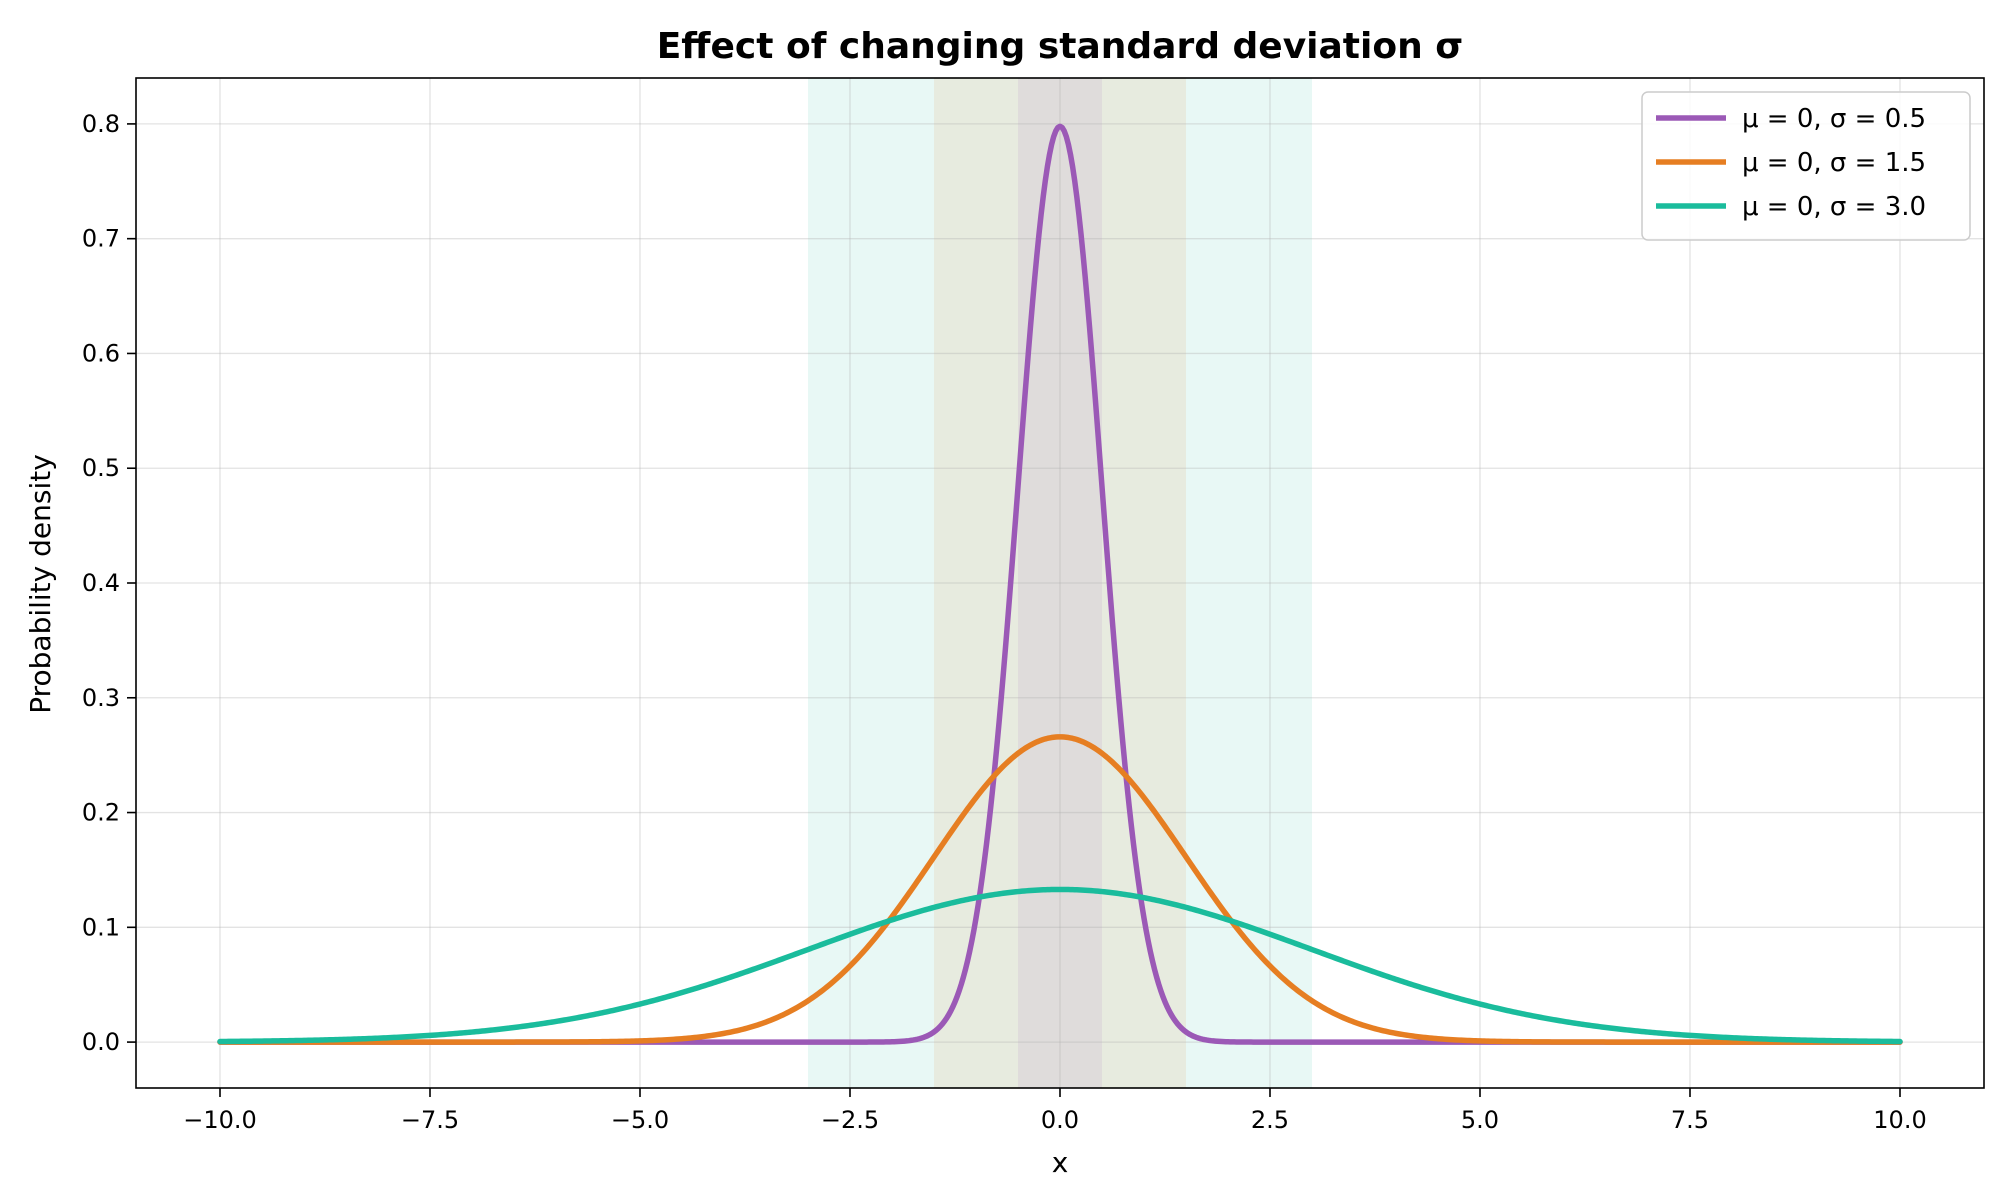 The image size is (2000, 1204). I want to click on x-tick-label: −2.5, so click(850, 1120).